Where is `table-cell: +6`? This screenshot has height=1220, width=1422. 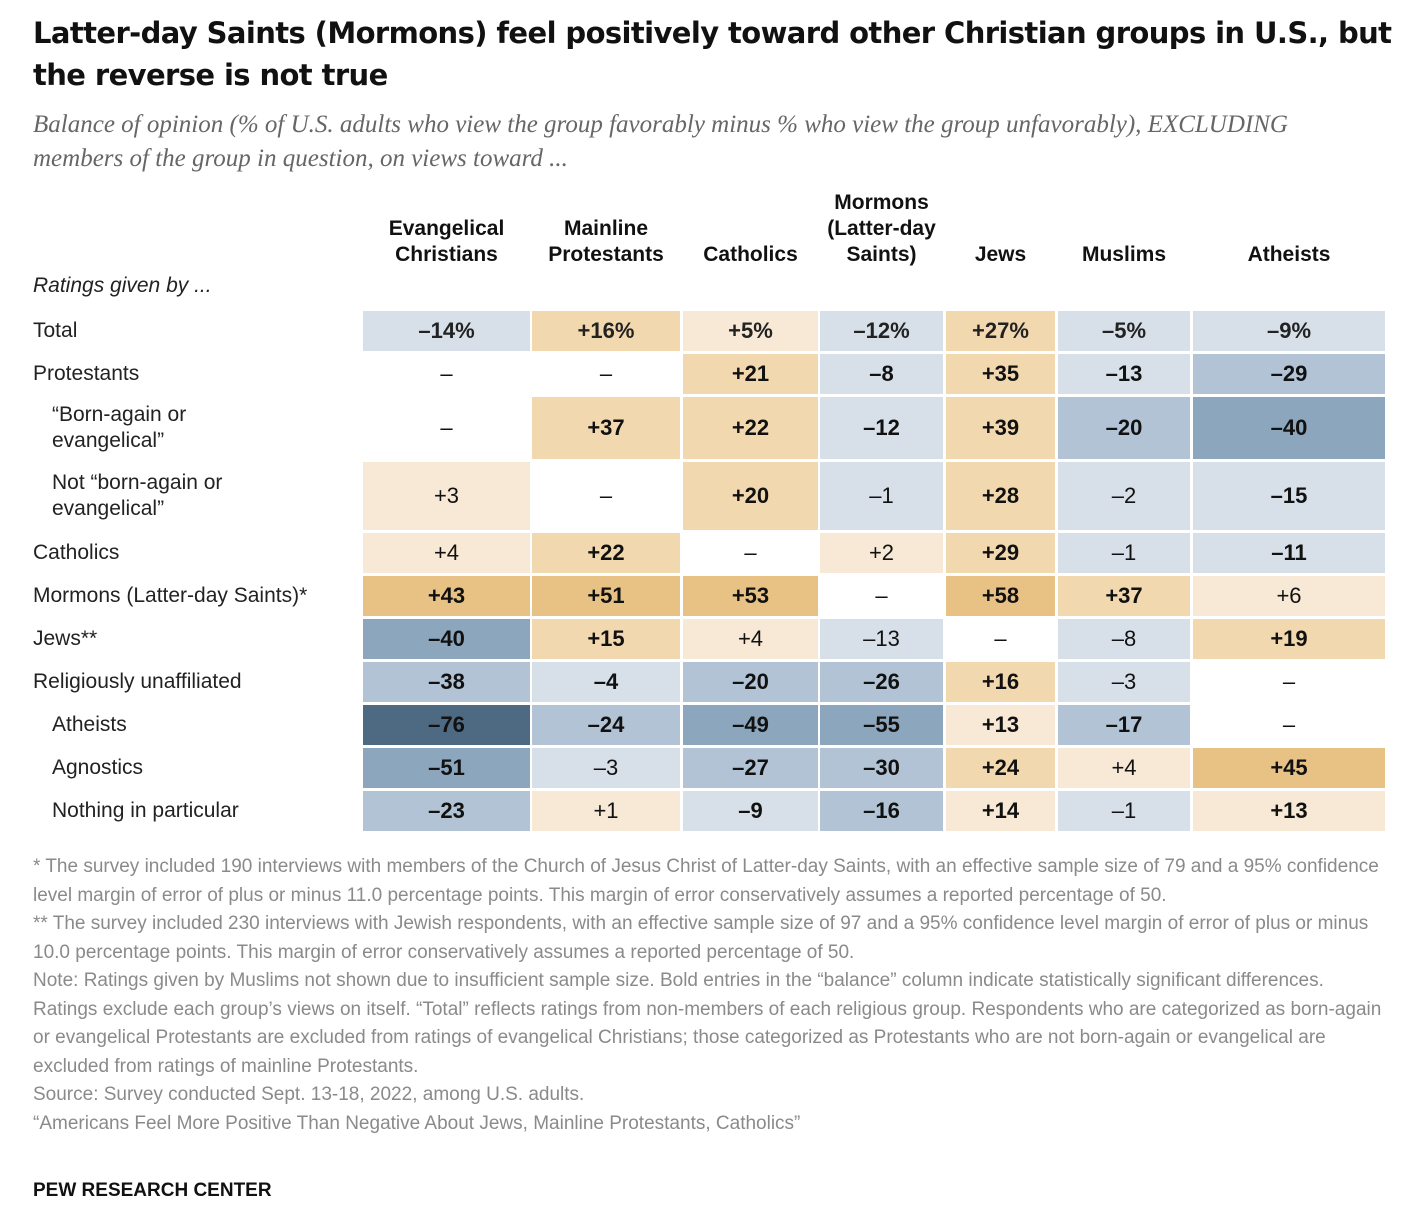 table-cell: +6 is located at coordinates (1289, 596).